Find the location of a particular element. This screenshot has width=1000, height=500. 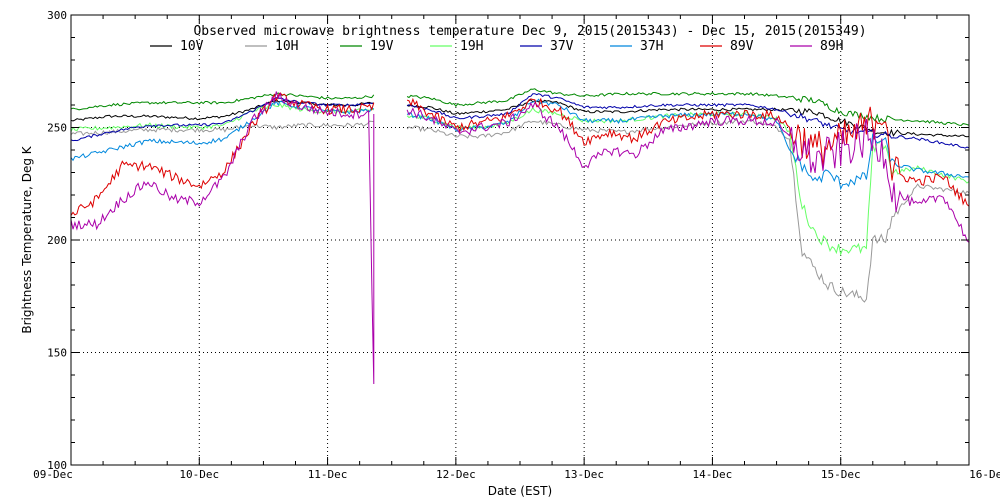

legend-label-37v: 37V is located at coordinates (562, 46).